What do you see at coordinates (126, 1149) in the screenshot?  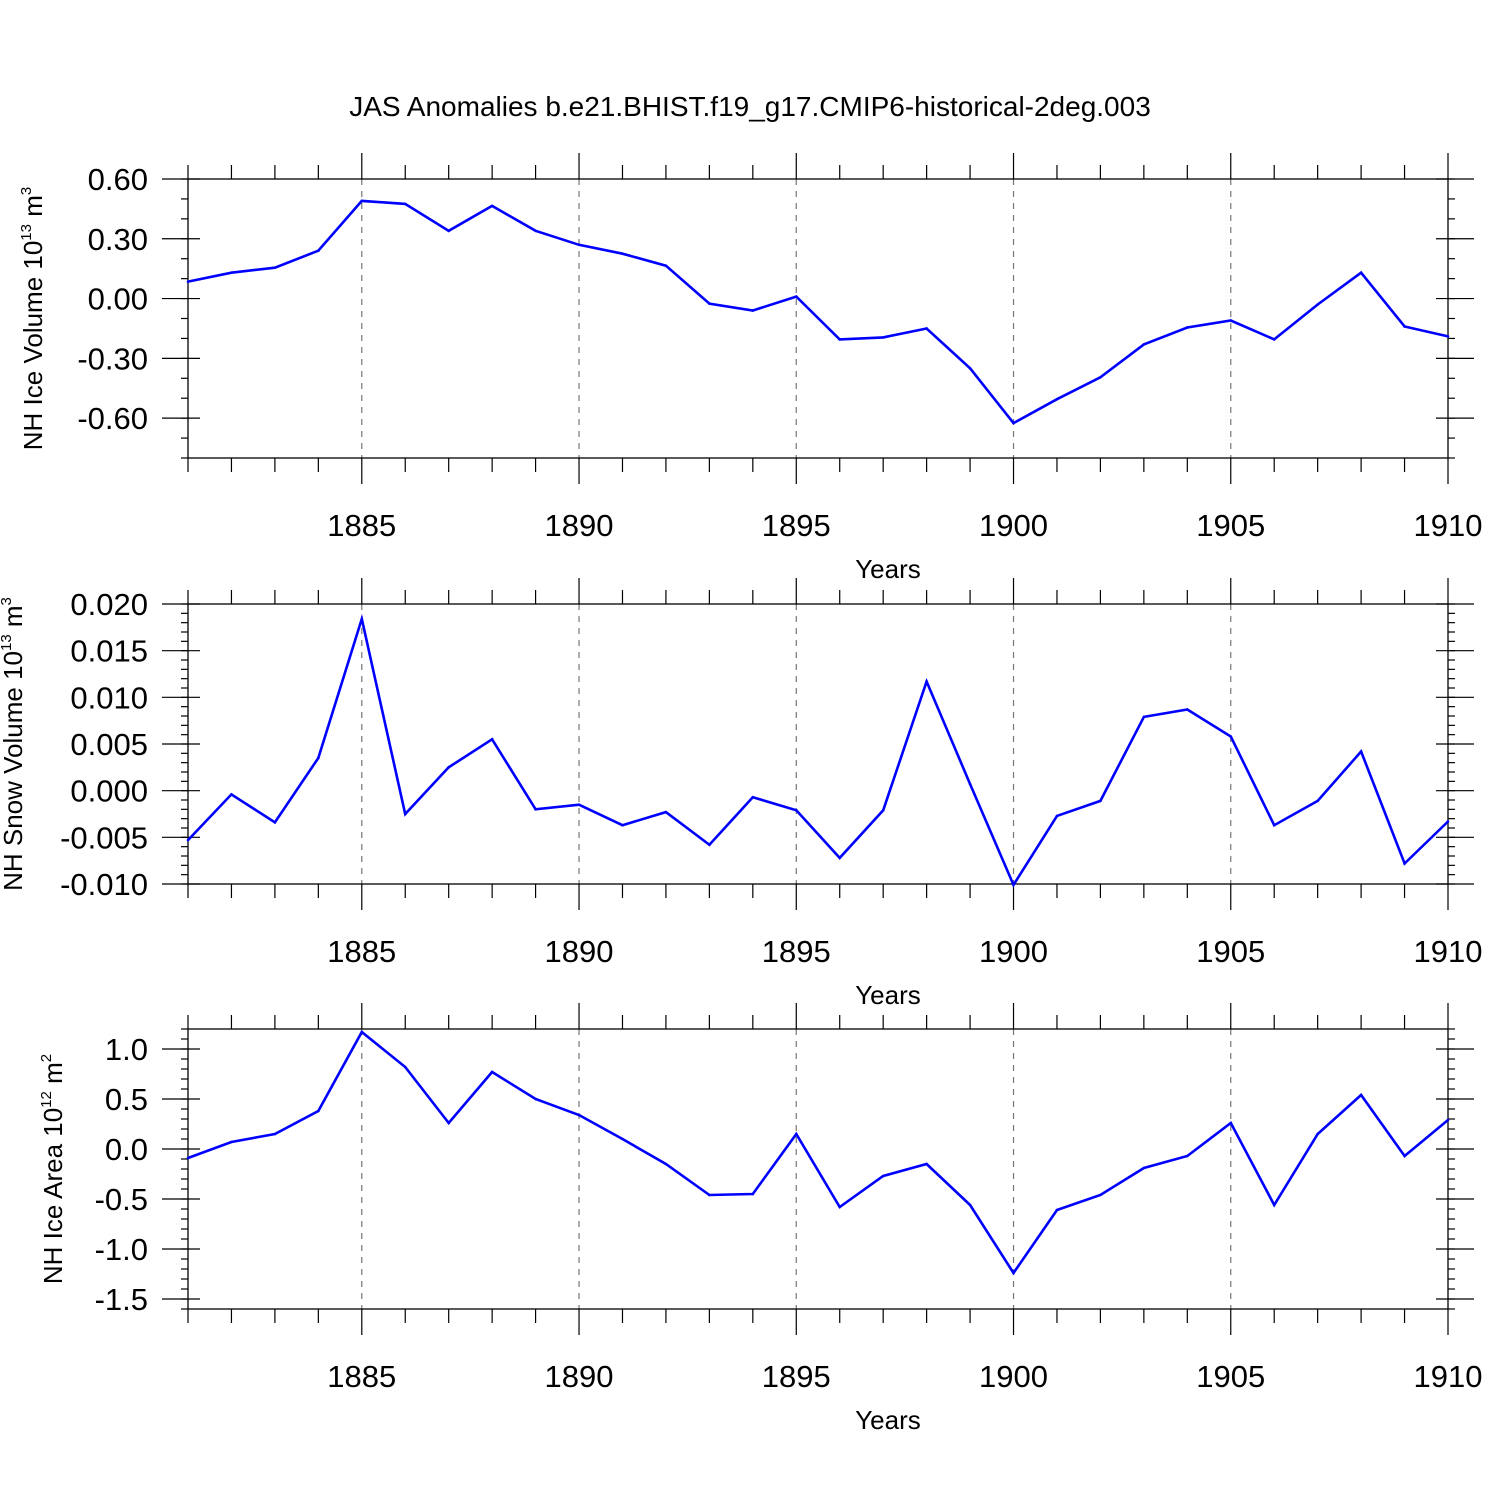 I see `y-tick-label: 0.0` at bounding box center [126, 1149].